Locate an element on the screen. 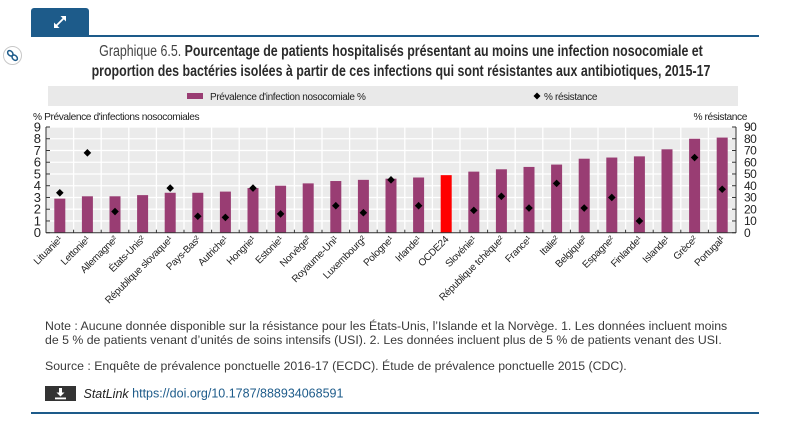 The image size is (801, 432). chain-link-icon is located at coordinates (12, 55).